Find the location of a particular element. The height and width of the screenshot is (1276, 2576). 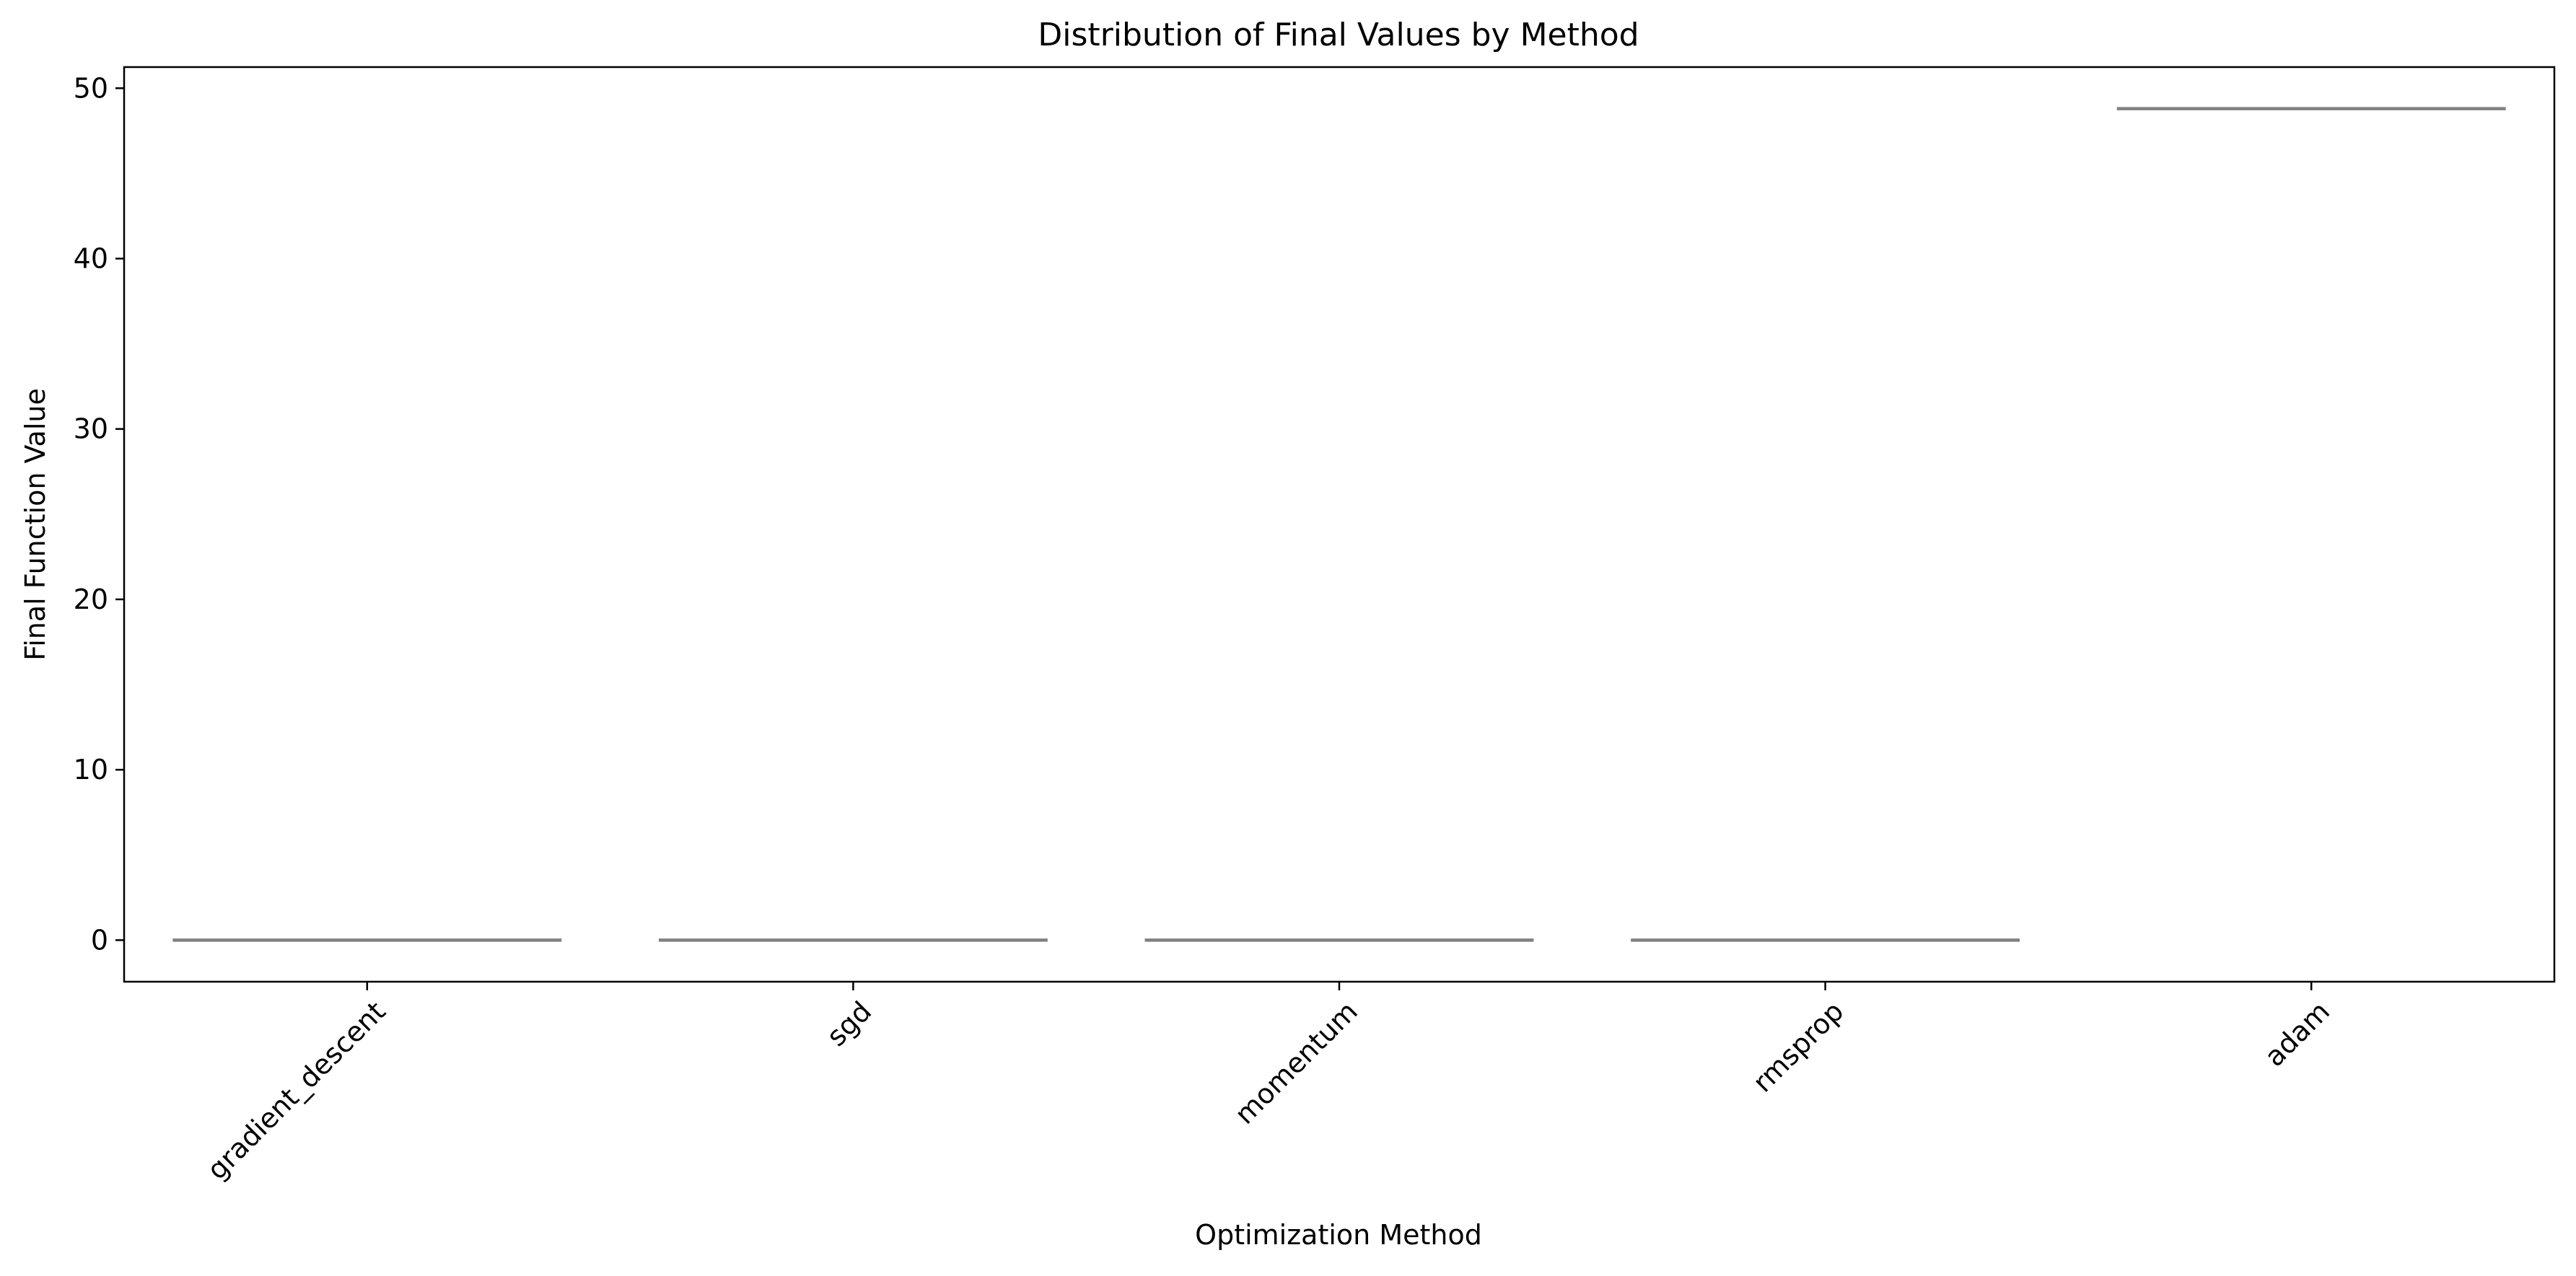

y-tick-label: 40 is located at coordinates (91, 259).